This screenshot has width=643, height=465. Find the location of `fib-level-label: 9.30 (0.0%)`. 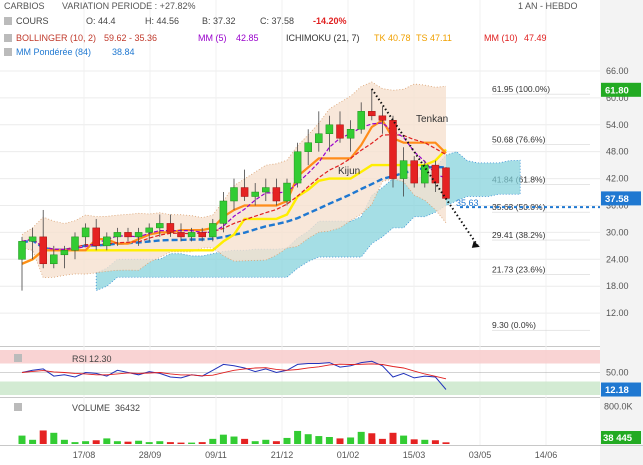

fib-level-label: 9.30 (0.0%) is located at coordinates (514, 325).